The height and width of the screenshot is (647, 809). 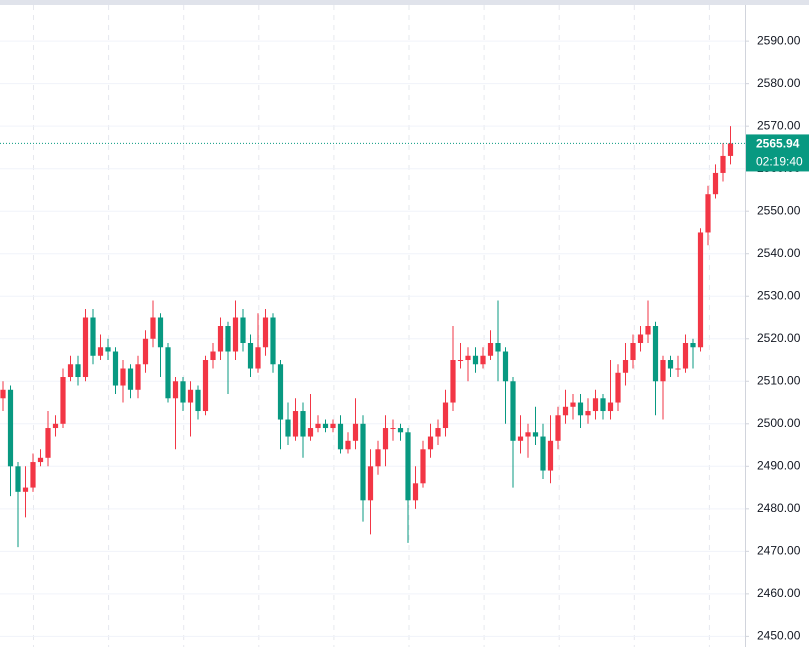 What do you see at coordinates (779, 295) in the screenshot?
I see `y-tick-label: 2530.00` at bounding box center [779, 295].